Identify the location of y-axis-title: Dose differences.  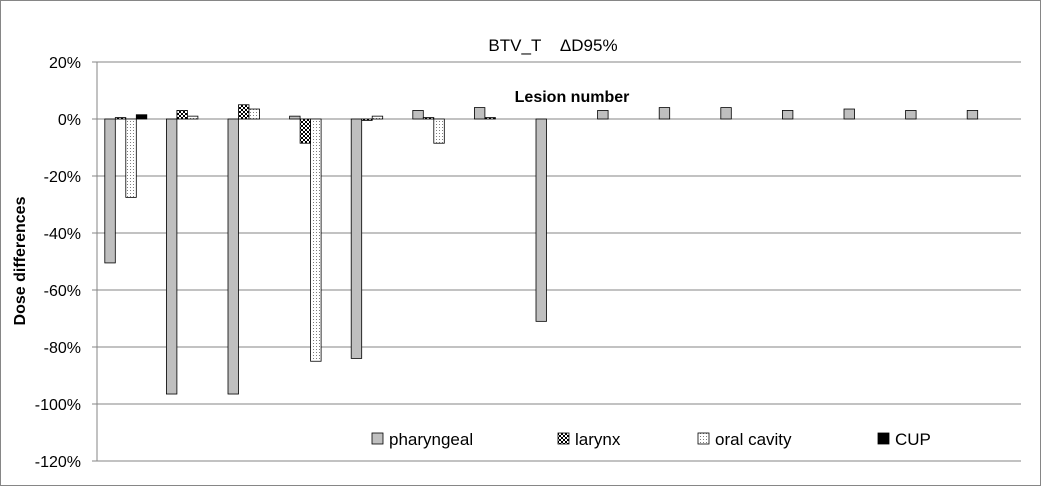
(20, 260).